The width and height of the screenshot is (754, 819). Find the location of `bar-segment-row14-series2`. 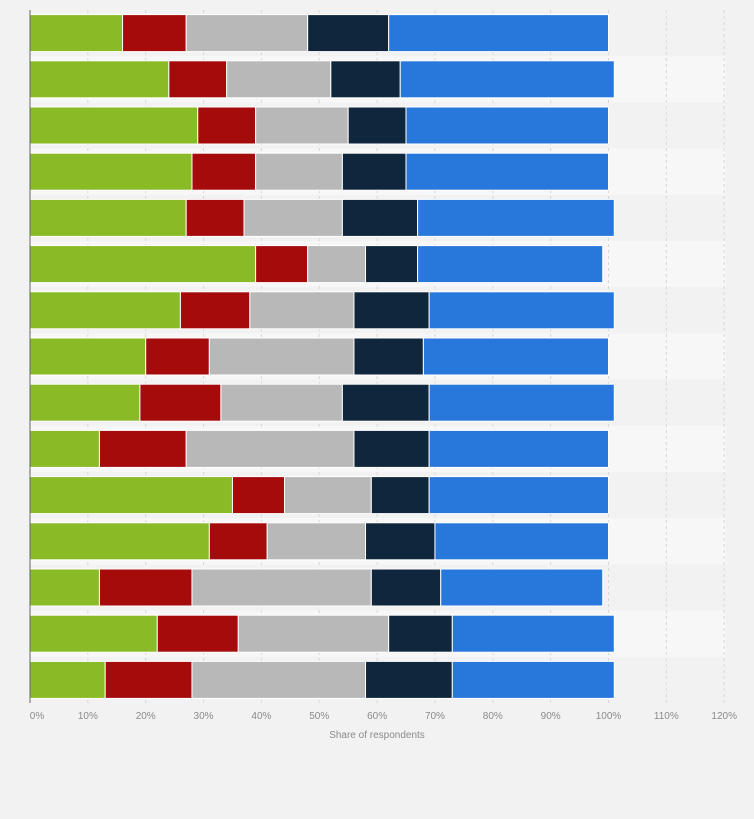

bar-segment-row14-series2 is located at coordinates (197, 633).